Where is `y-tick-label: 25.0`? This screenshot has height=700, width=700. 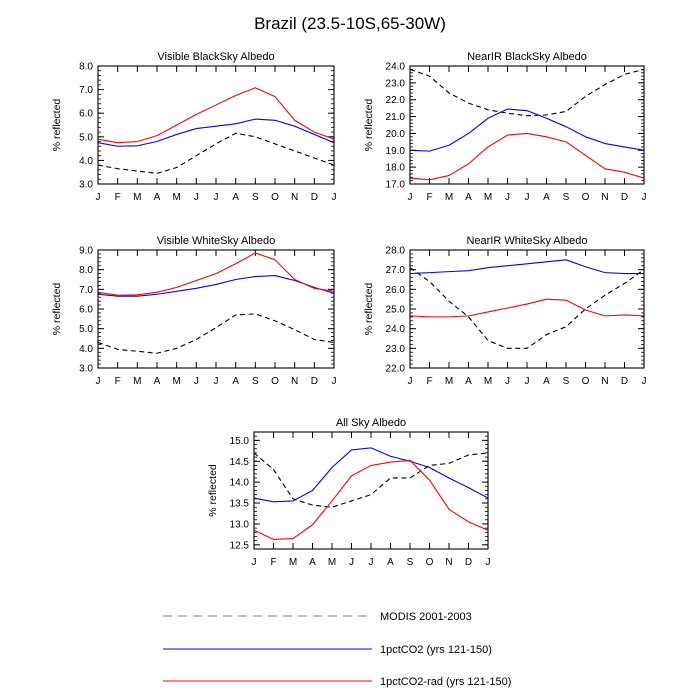
y-tick-label: 25.0 is located at coordinates (396, 310).